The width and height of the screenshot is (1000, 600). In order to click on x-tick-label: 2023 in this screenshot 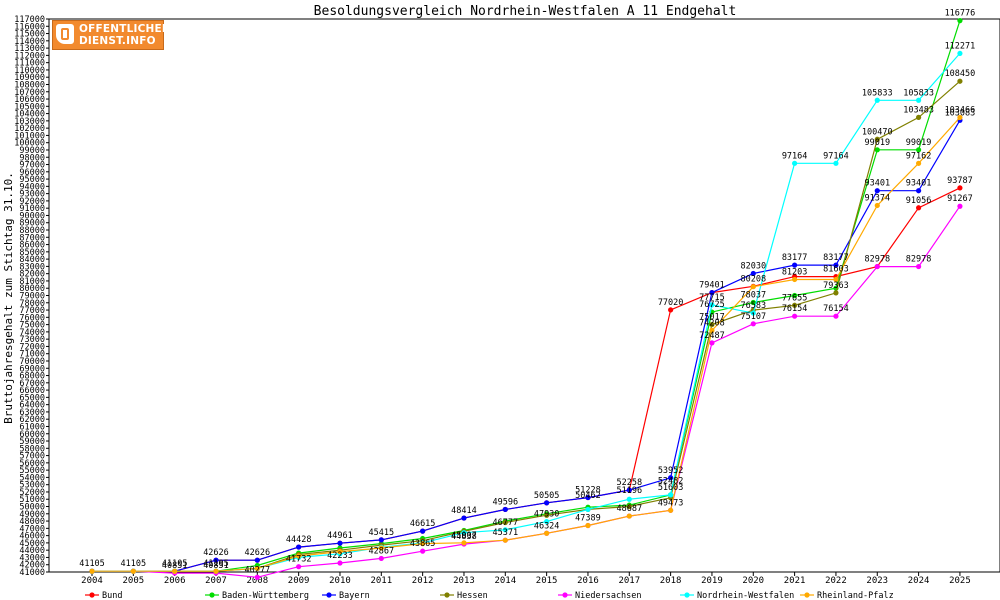, I will do `click(877, 581)`.